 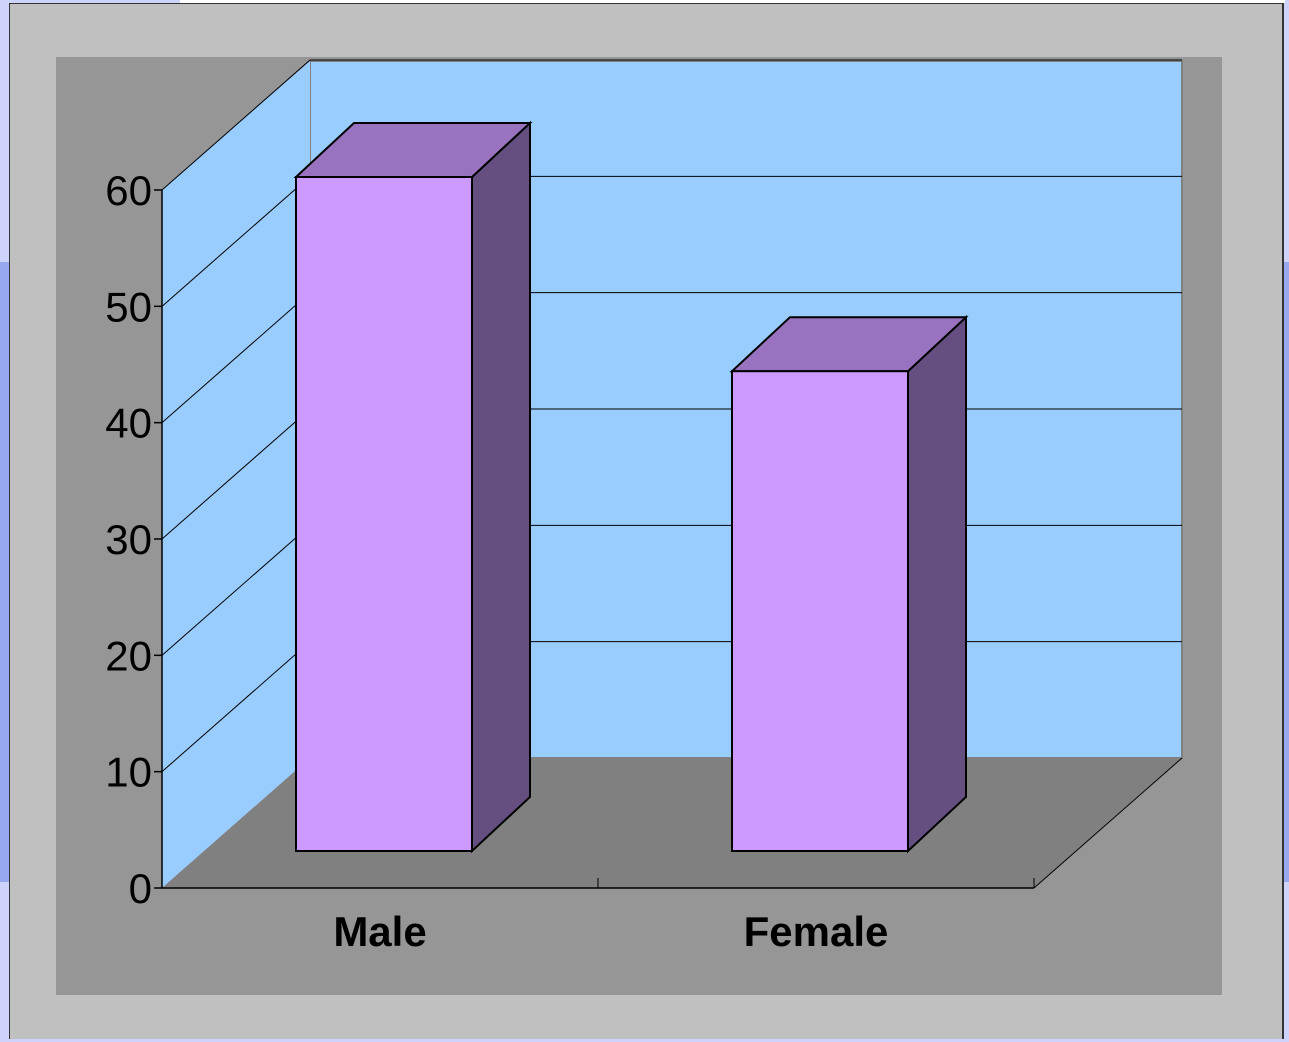 What do you see at coordinates (732, 1) in the screenshot?
I see `slide-top-edge` at bounding box center [732, 1].